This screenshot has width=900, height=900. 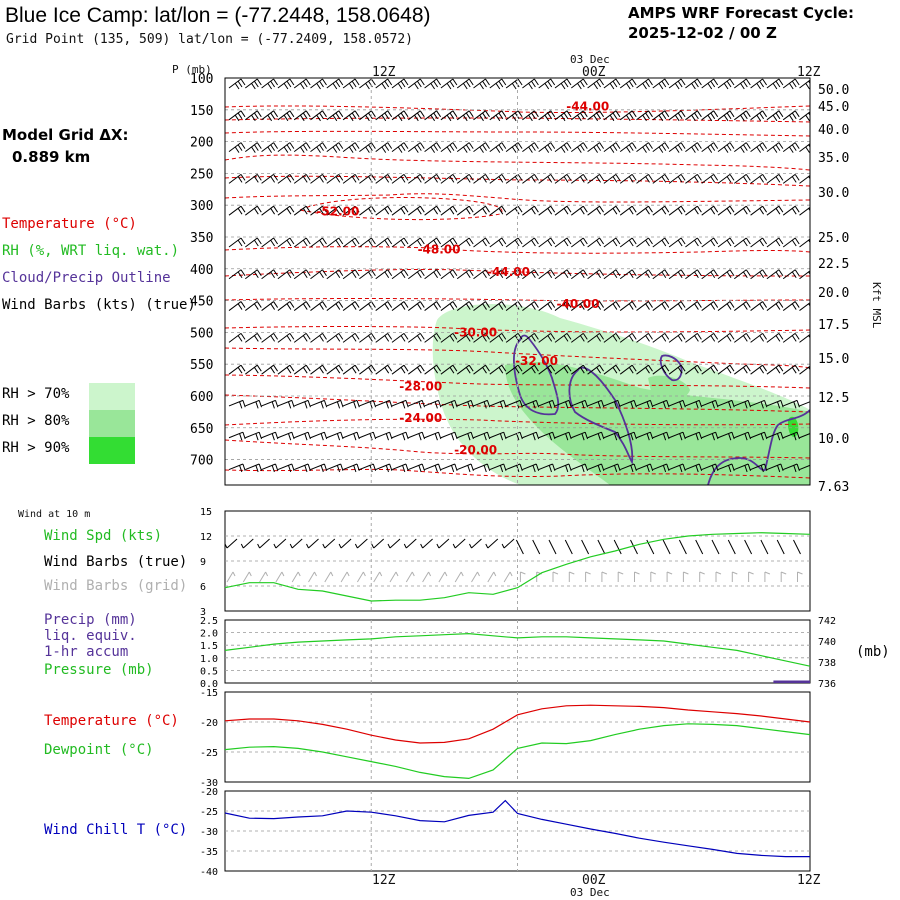 What do you see at coordinates (99, 305) in the screenshot?
I see `legend-wind: Wind Barbs (kts) (true)` at bounding box center [99, 305].